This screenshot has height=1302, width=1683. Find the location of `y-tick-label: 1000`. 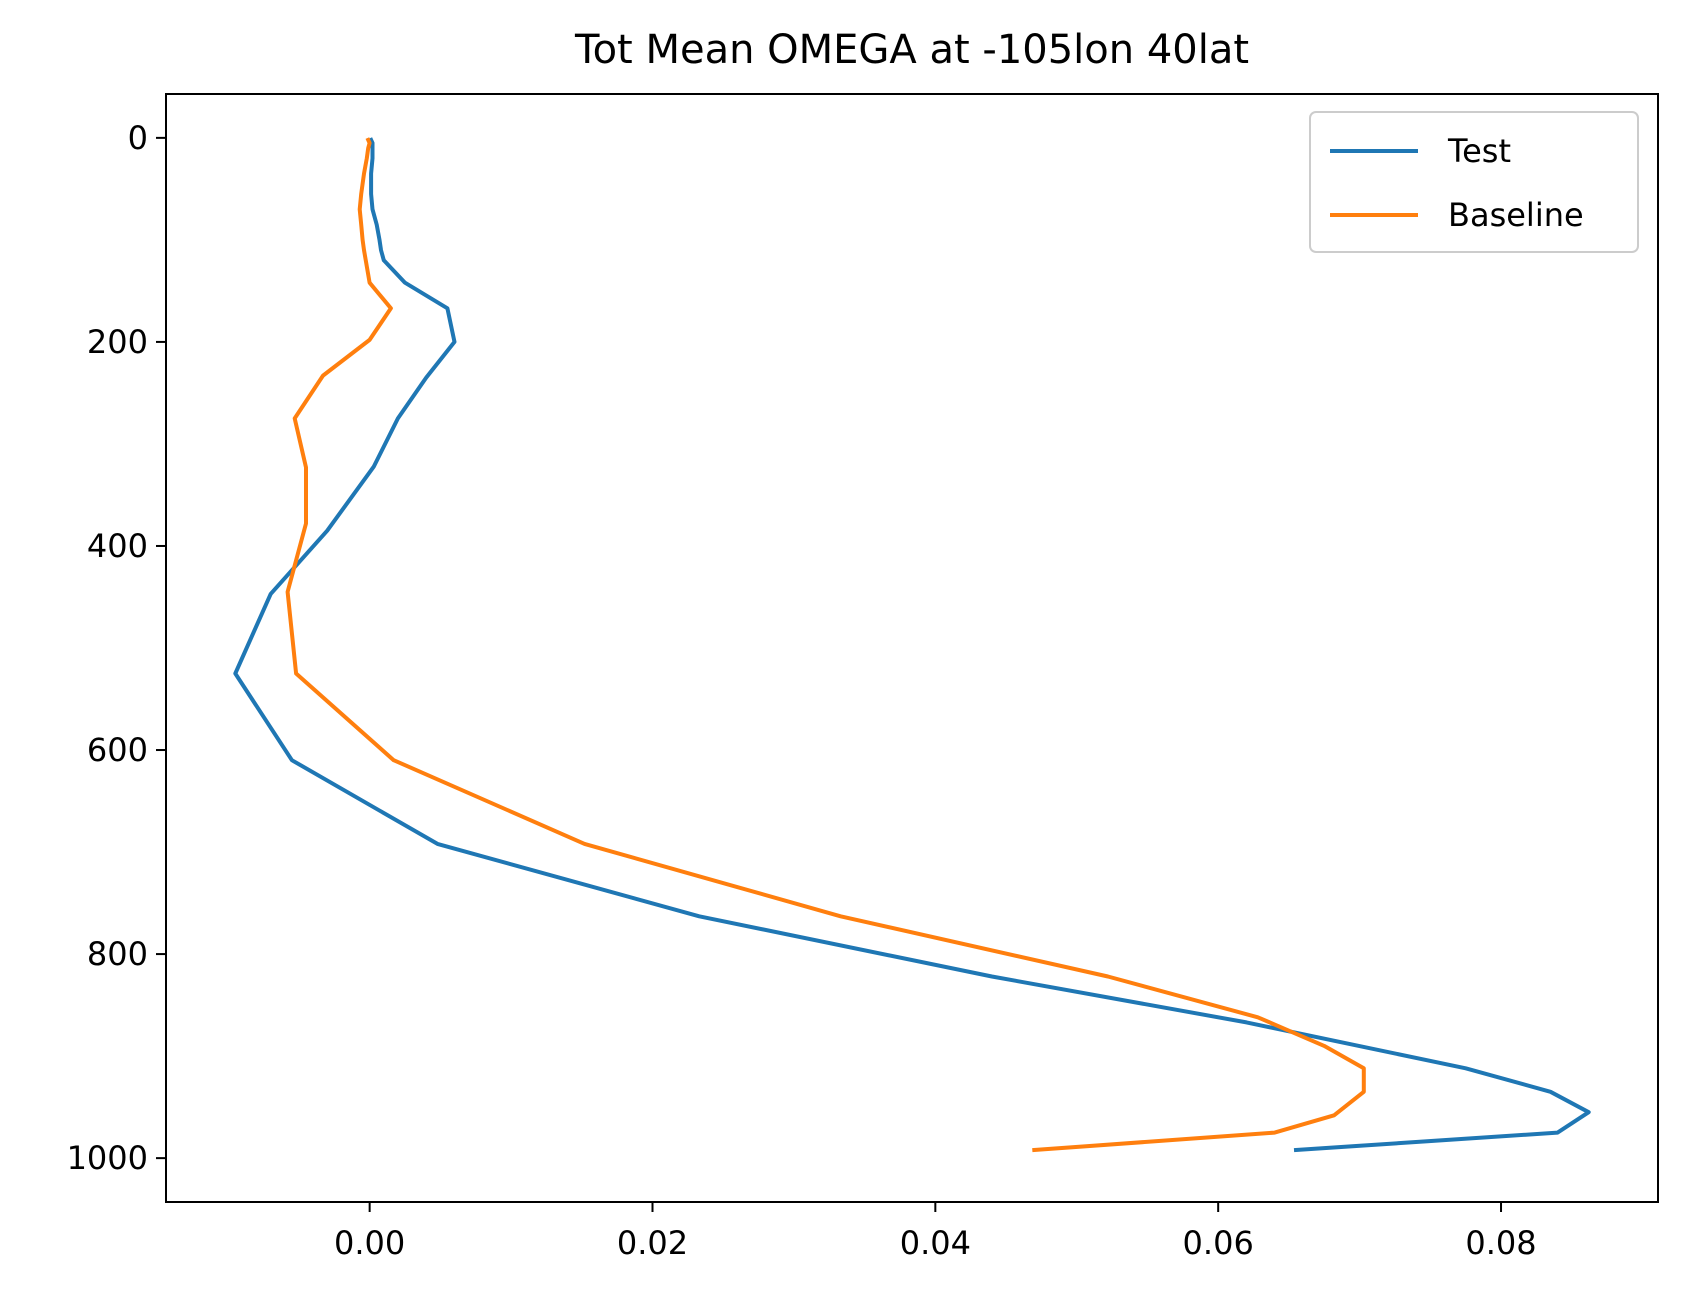

y-tick-label: 1000 is located at coordinates (107, 1158).